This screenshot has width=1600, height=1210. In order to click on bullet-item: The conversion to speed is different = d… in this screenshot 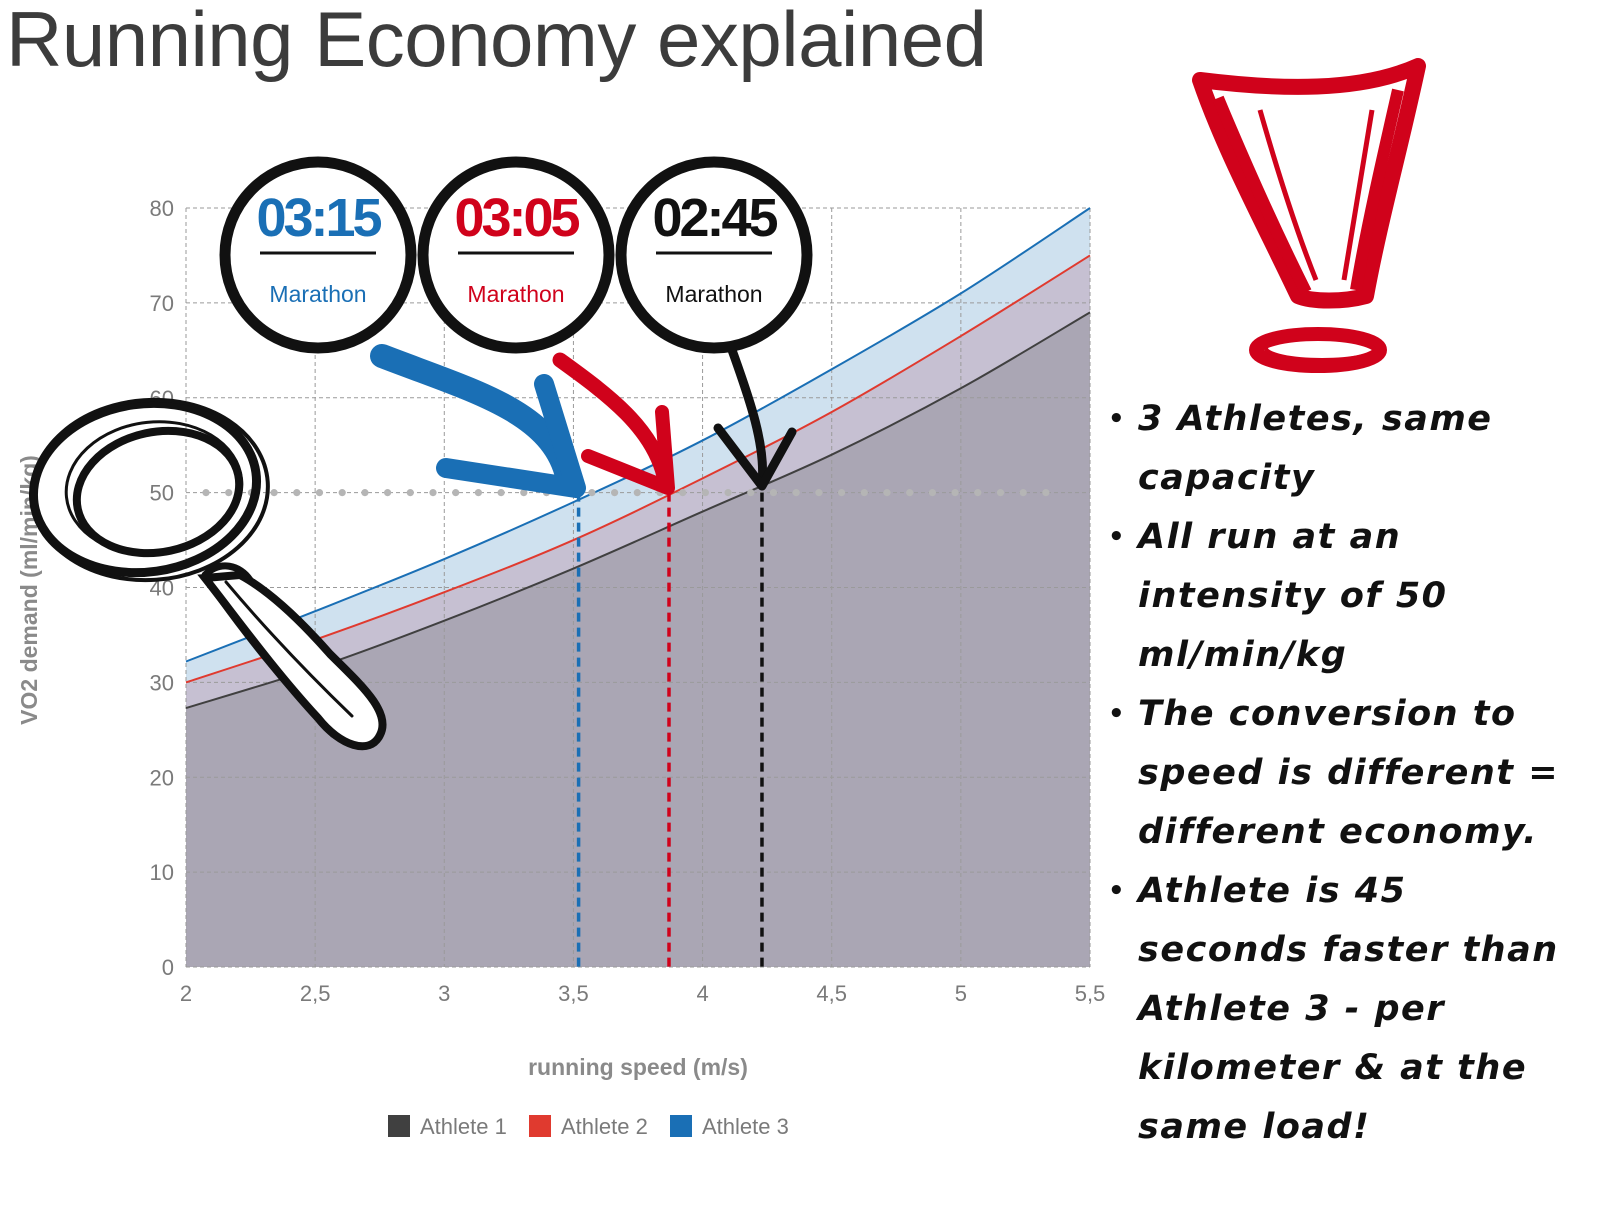, I will do `click(1343, 773)`.